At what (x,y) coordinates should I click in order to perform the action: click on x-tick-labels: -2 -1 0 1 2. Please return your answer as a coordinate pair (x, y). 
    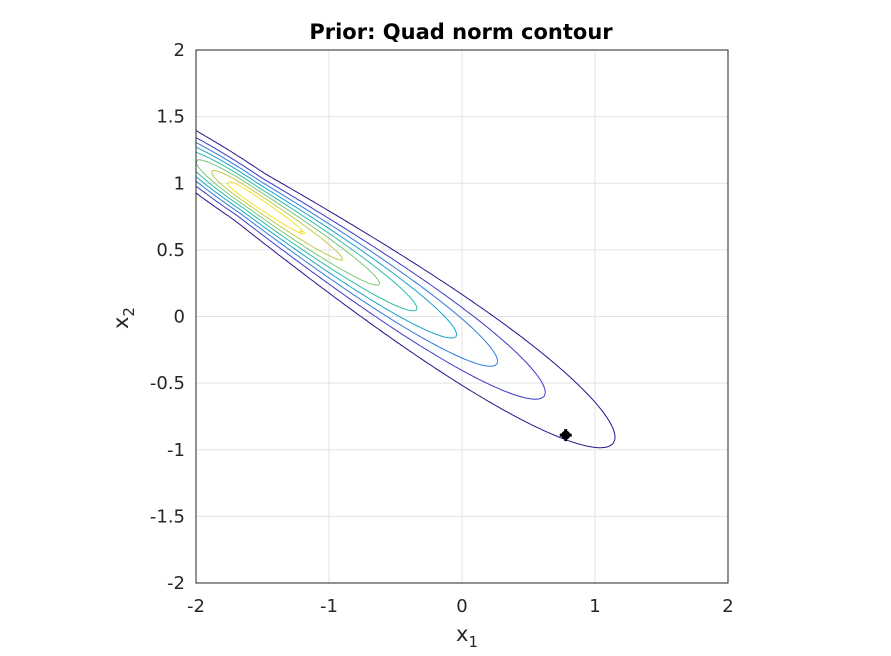
    Looking at the image, I should click on (460, 606).